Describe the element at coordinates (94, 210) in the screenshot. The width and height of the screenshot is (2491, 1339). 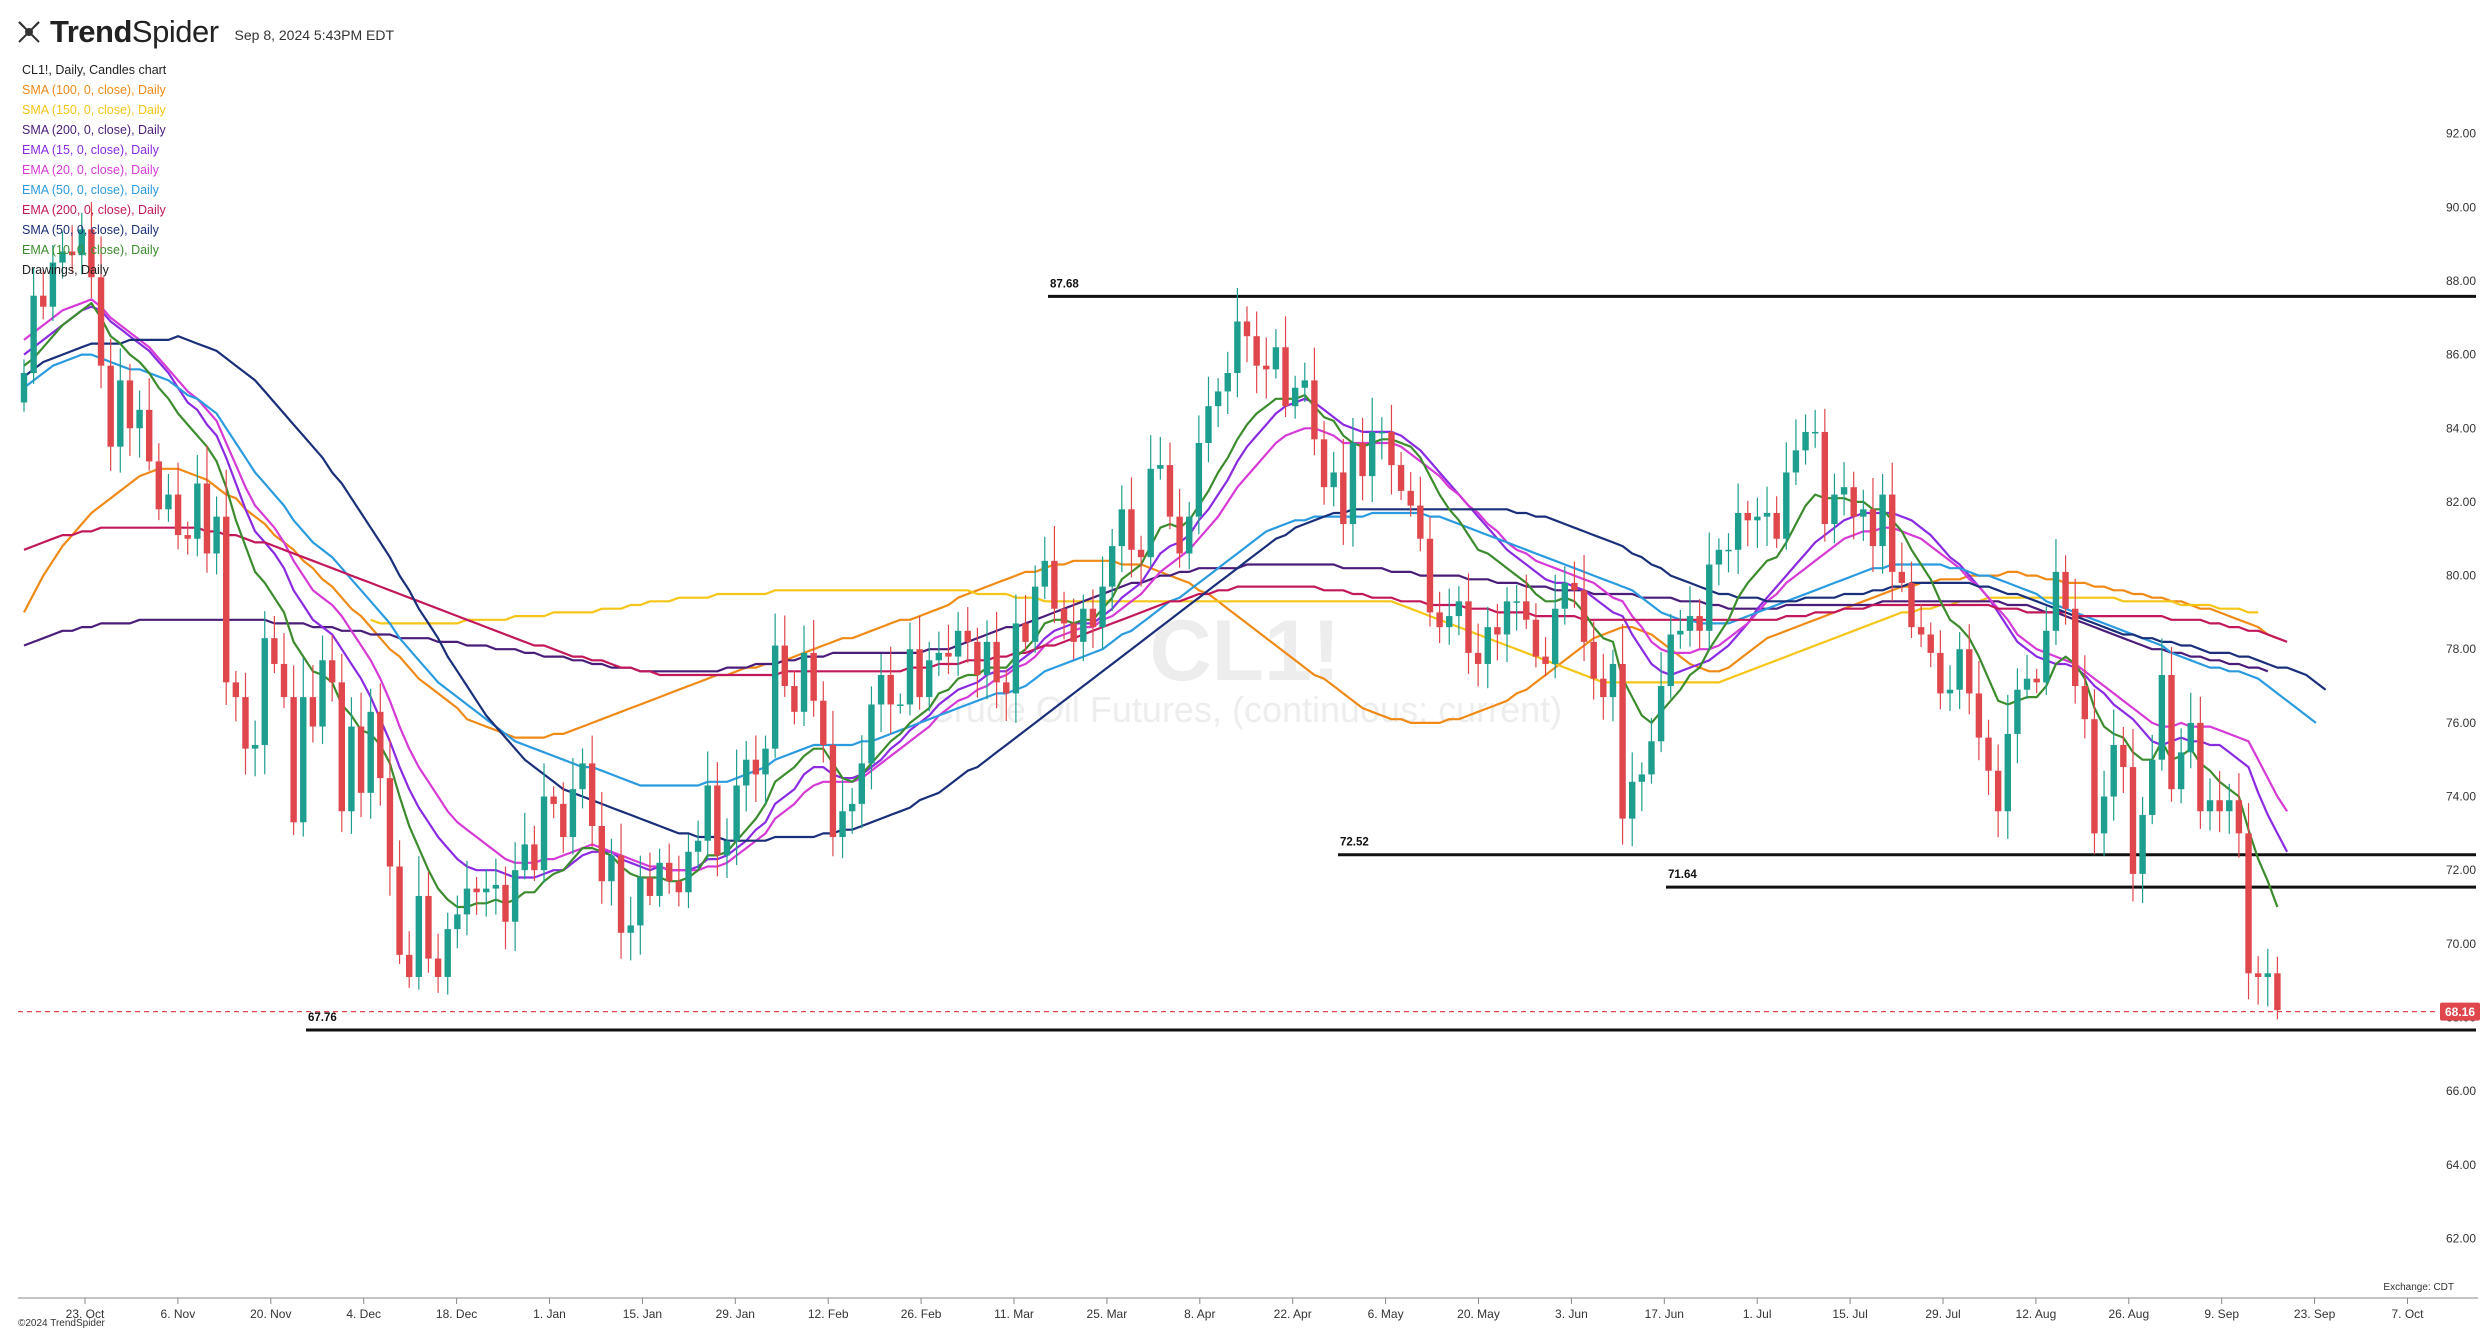
I see `legend-item: EMA (200, 0, close), Daily` at that location.